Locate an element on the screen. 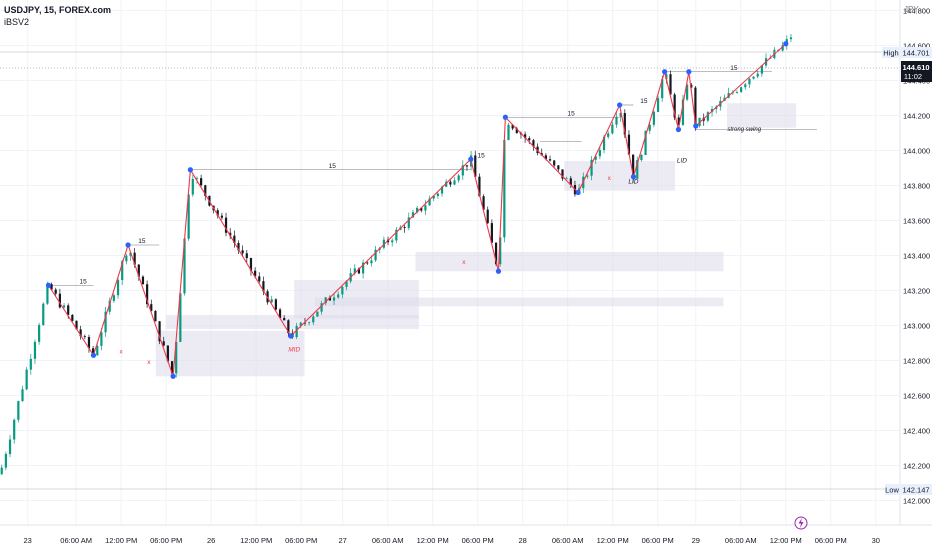 Image resolution: width=932 pixels, height=550 pixels. indicator-name: iBSV2 is located at coordinates (17, 22).